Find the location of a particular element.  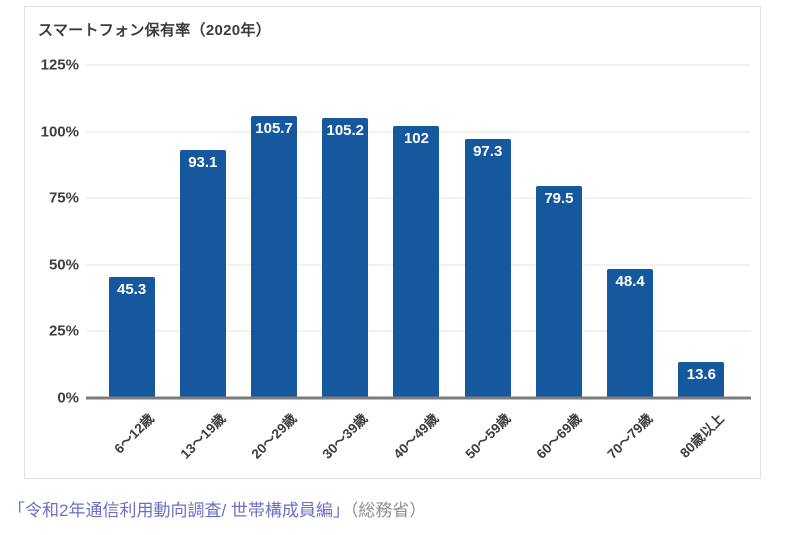

y-tick-label: 25% is located at coordinates (63, 331).